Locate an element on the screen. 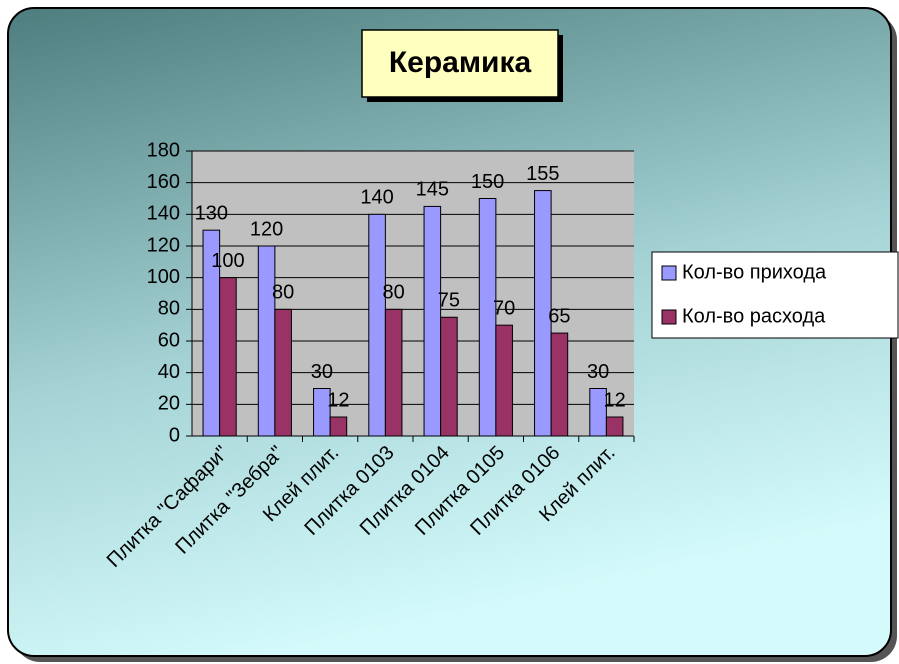 This screenshot has width=899, height=664. chart-title: Керамика is located at coordinates (460, 62).